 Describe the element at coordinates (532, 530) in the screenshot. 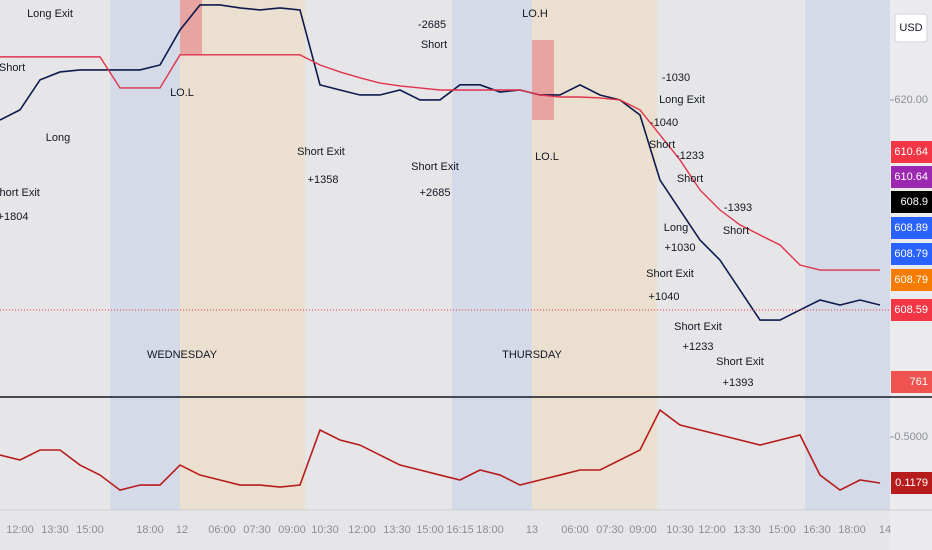

I see `x-tick-label: 13` at that location.